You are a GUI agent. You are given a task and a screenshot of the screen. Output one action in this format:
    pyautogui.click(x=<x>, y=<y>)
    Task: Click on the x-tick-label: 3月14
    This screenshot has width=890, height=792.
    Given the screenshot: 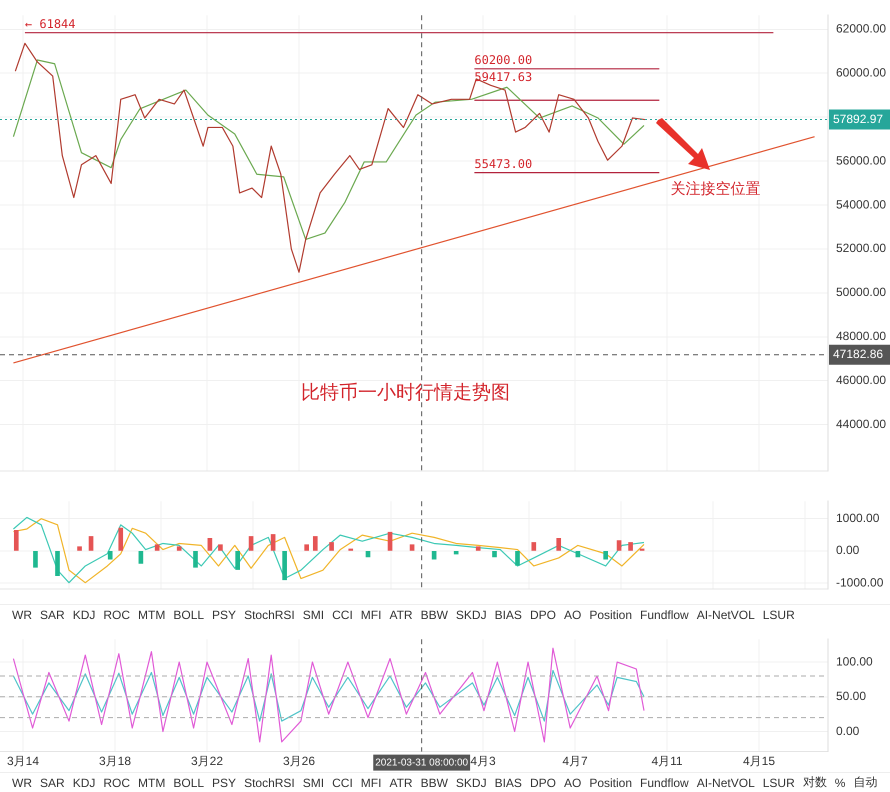 What is the action you would take?
    pyautogui.click(x=23, y=761)
    